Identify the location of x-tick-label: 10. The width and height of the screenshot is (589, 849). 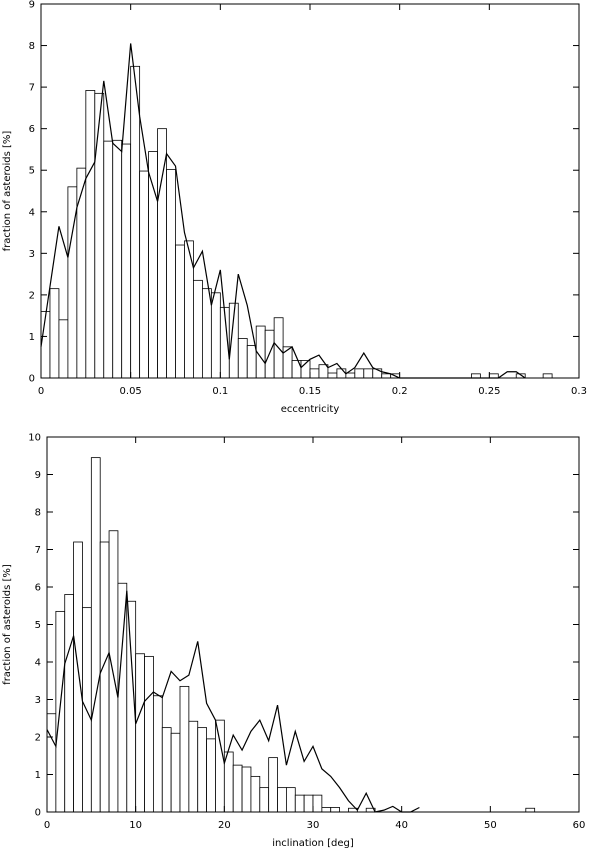
(135, 825).